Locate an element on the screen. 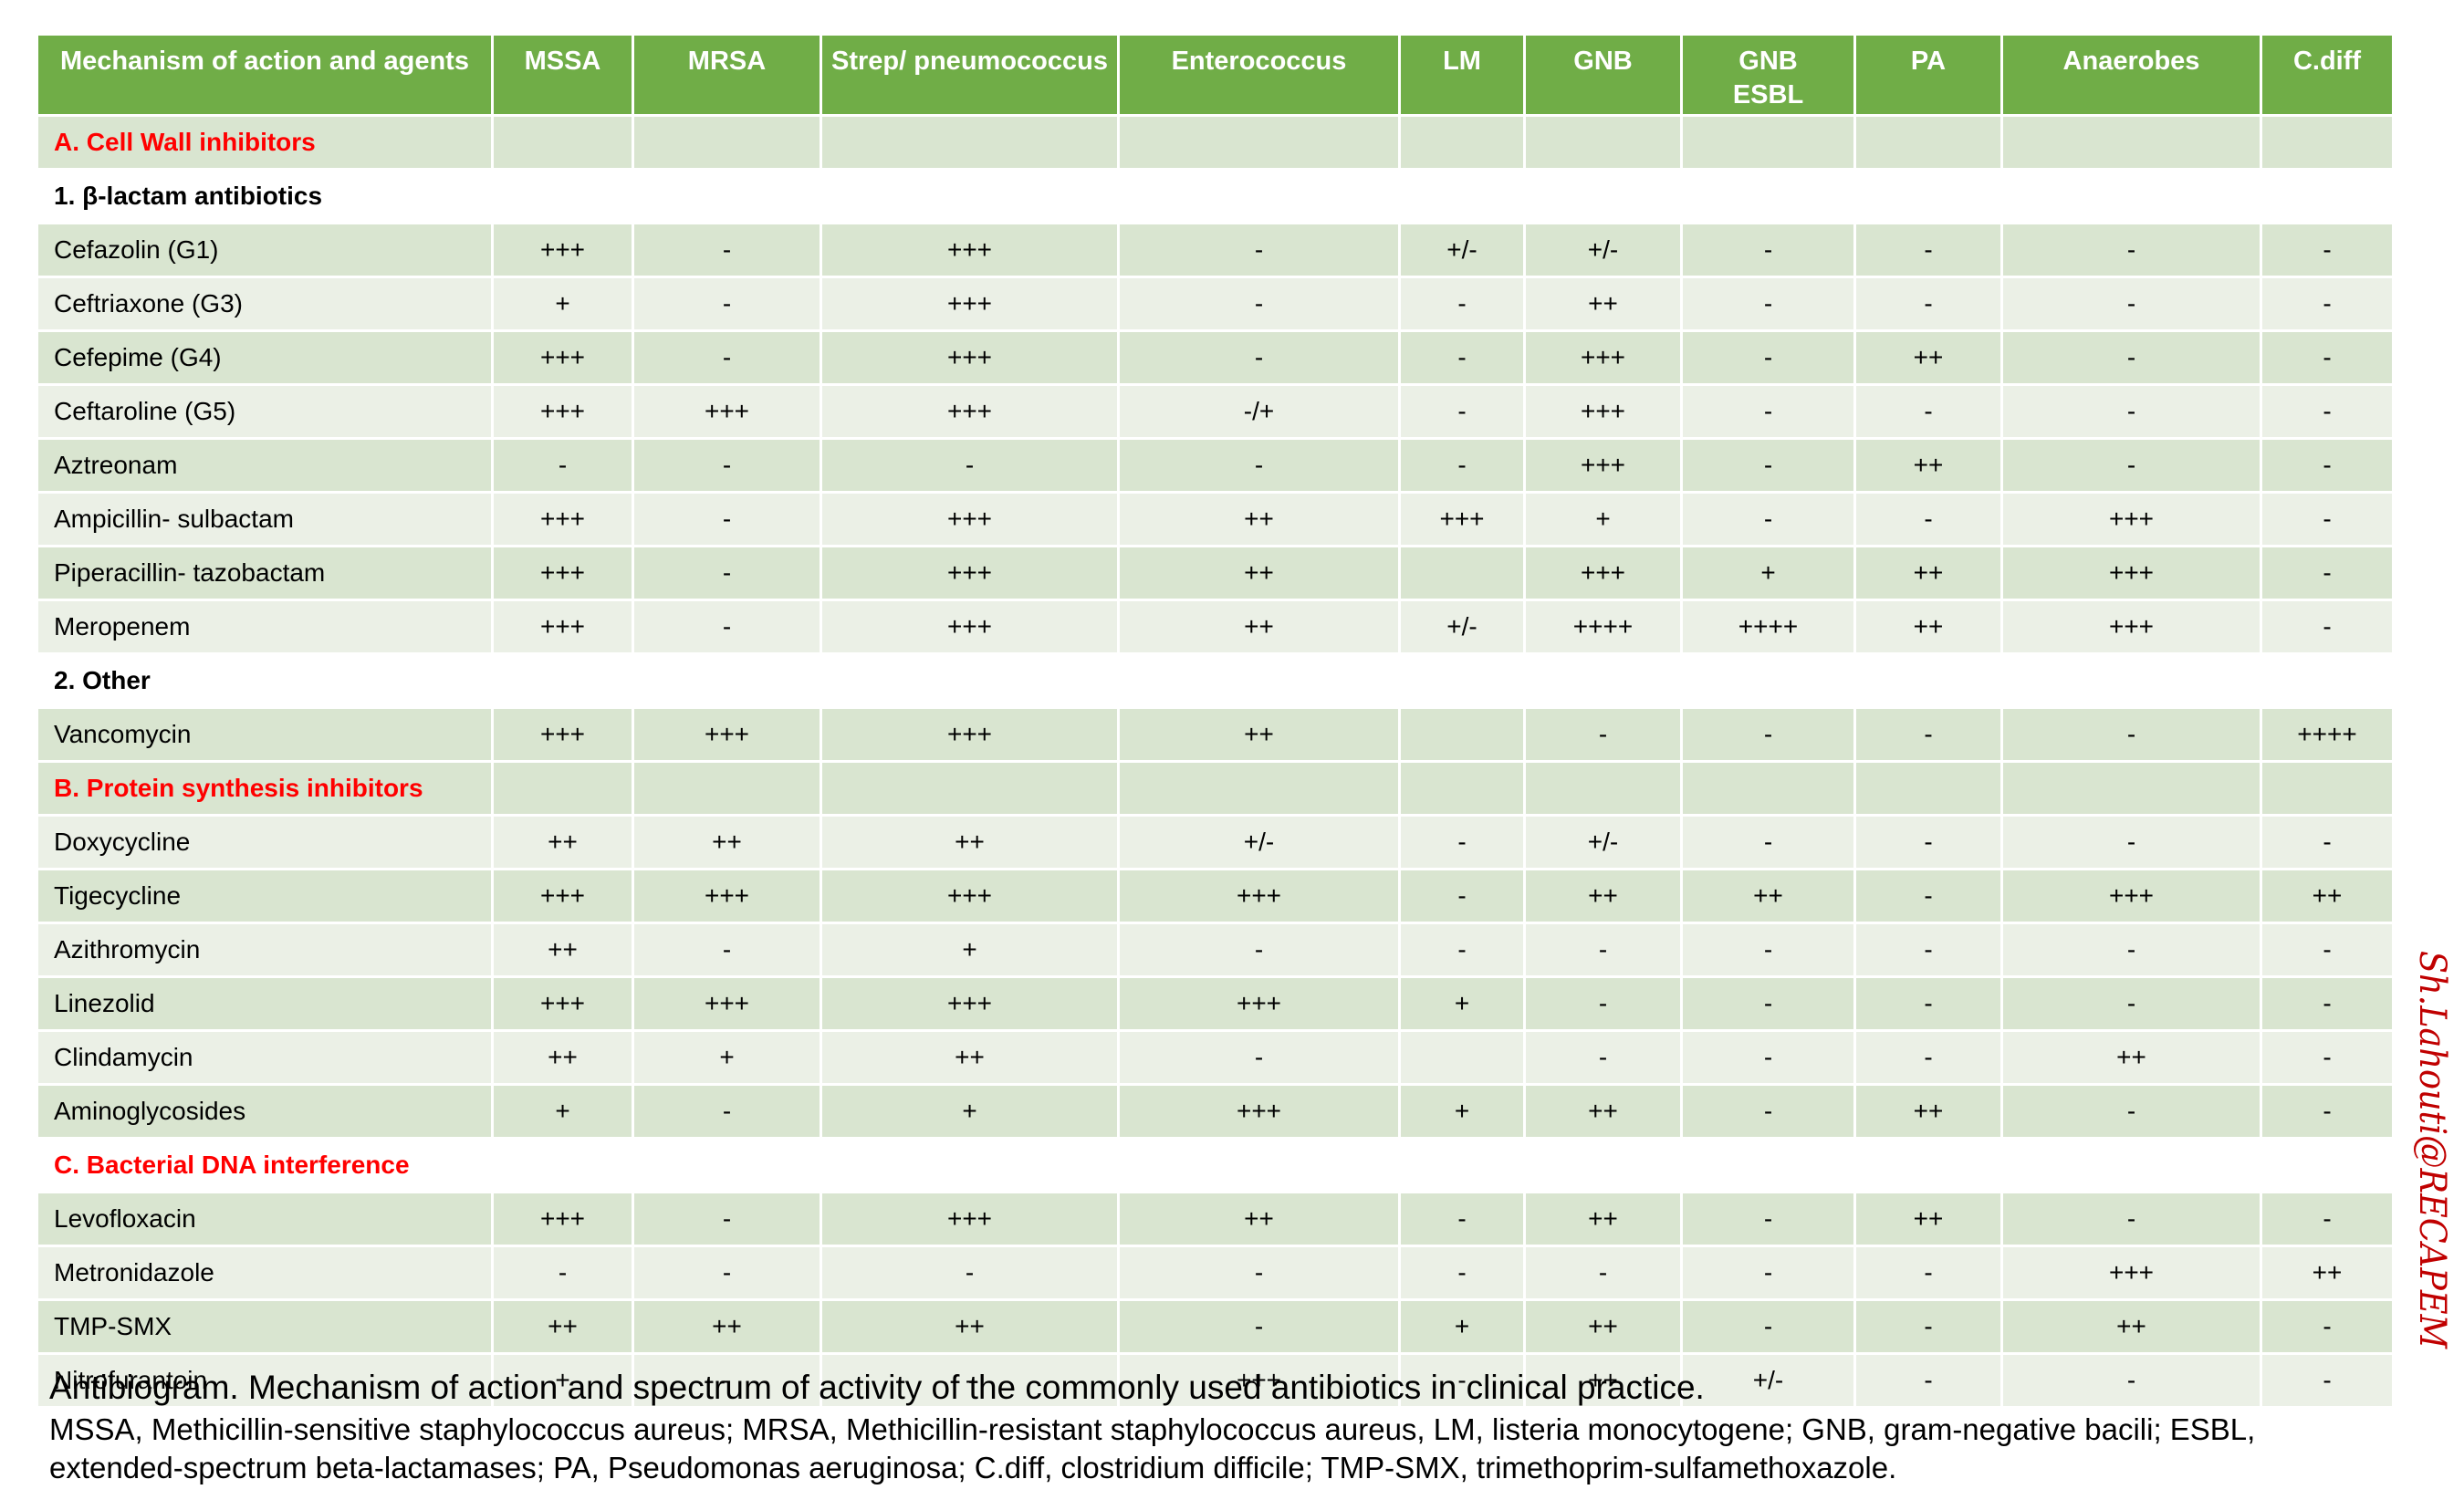 The image size is (2464, 1500). table-row: Ceftriaxone (G3) + - +++ - - ++ - - - - is located at coordinates (1215, 304).